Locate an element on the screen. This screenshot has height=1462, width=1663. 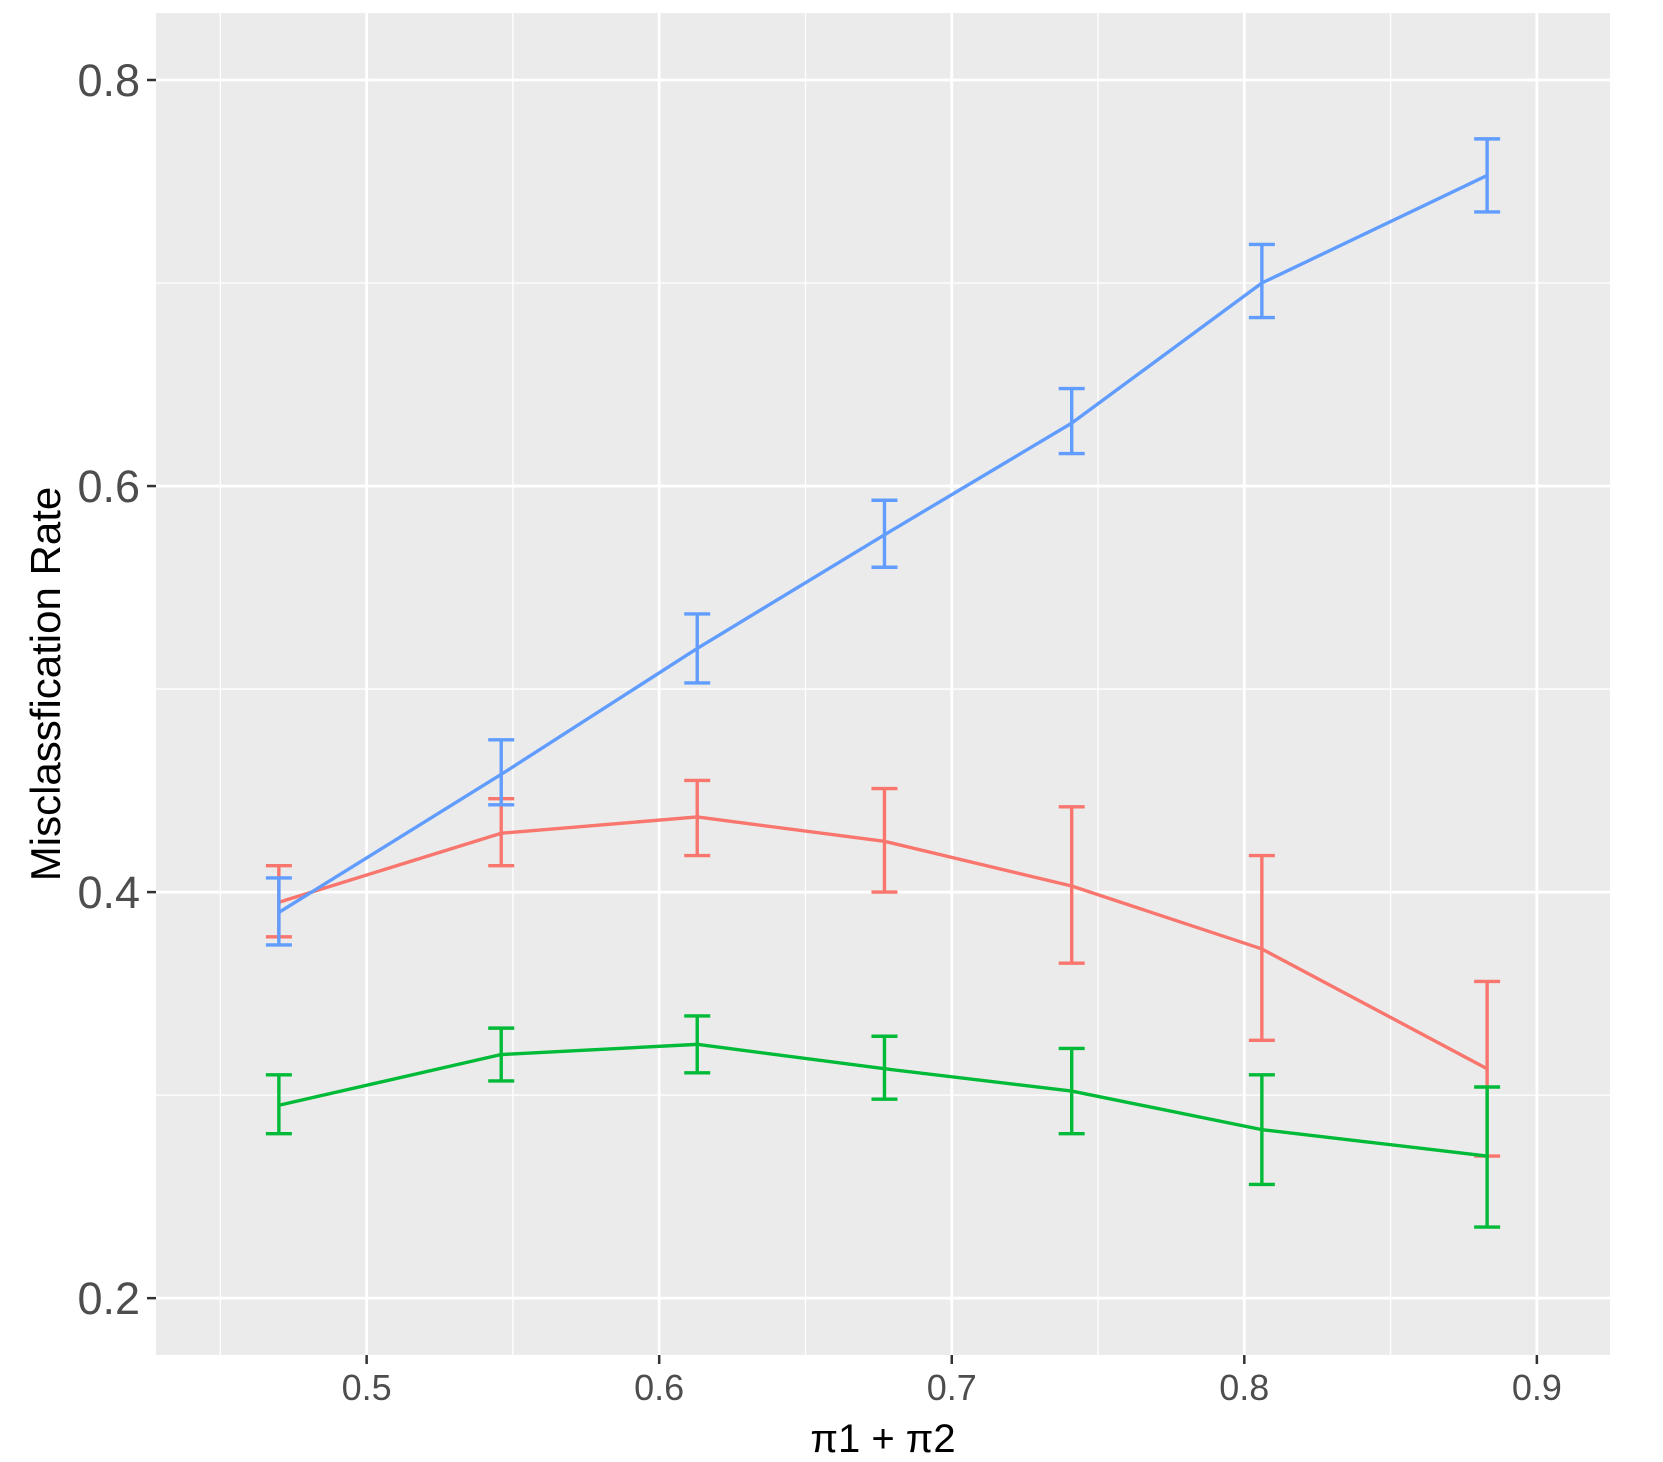
y-tick-label: 0.8 is located at coordinates (108, 80).